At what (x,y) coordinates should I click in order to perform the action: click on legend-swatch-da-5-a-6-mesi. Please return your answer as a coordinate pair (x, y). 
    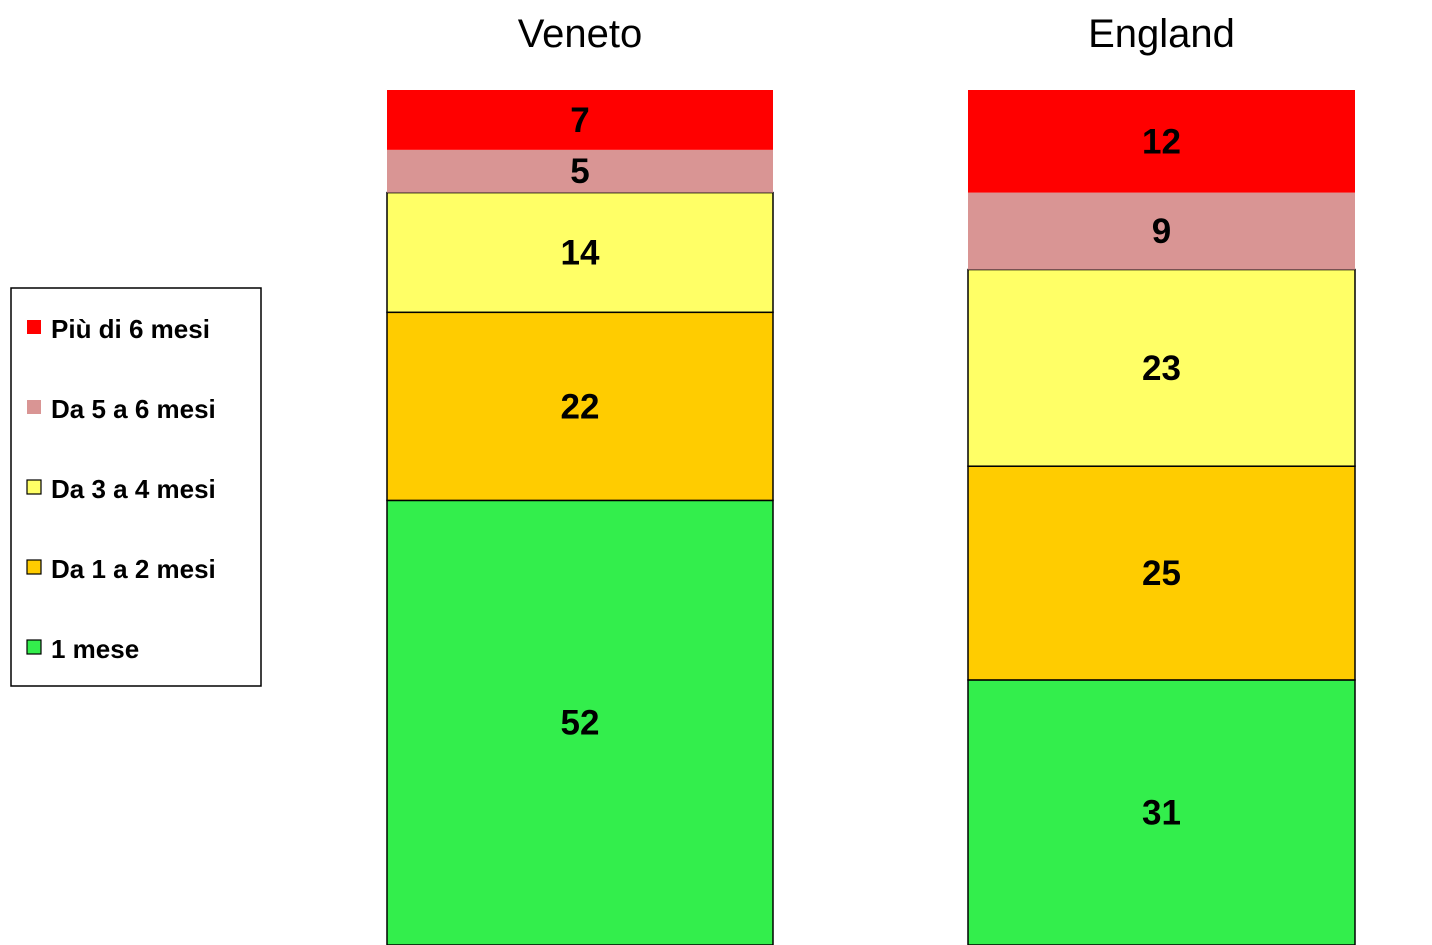
    Looking at the image, I should click on (34, 407).